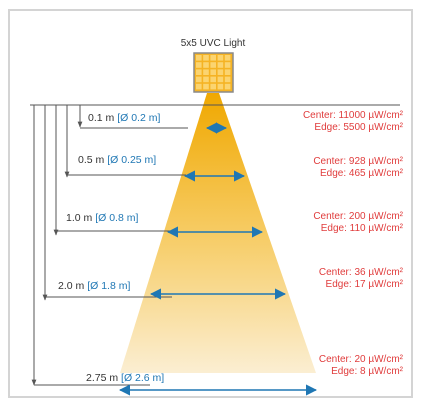 The height and width of the screenshot is (410, 422). I want to click on diameter-value: [Ø 2.6 m], so click(142, 378).